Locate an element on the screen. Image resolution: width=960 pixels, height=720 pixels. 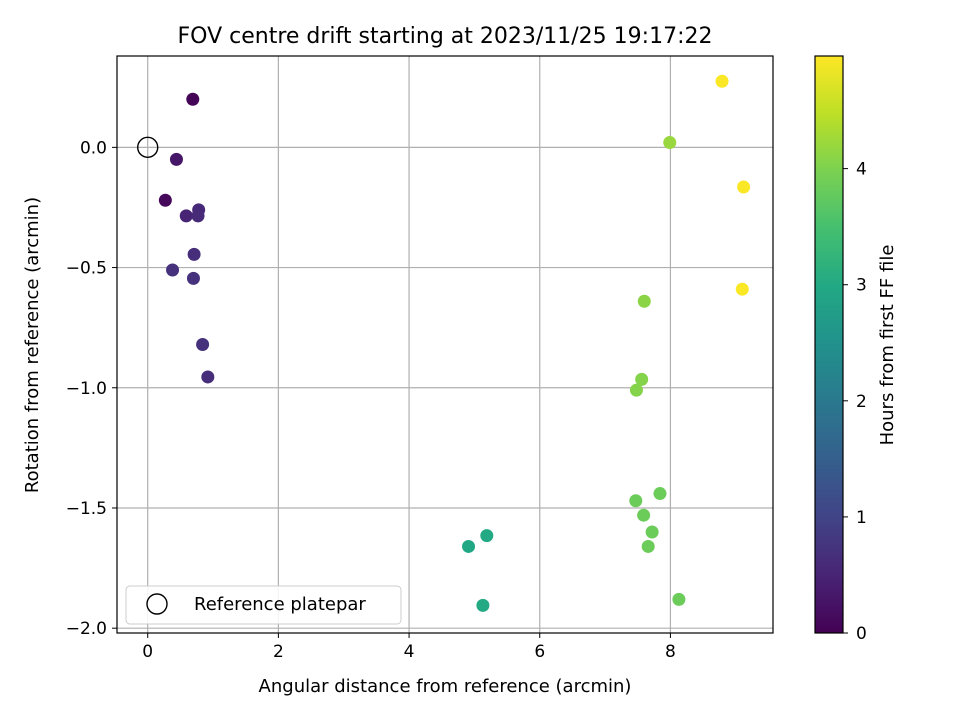
colorbar-tick-label: 2 is located at coordinates (861, 402).